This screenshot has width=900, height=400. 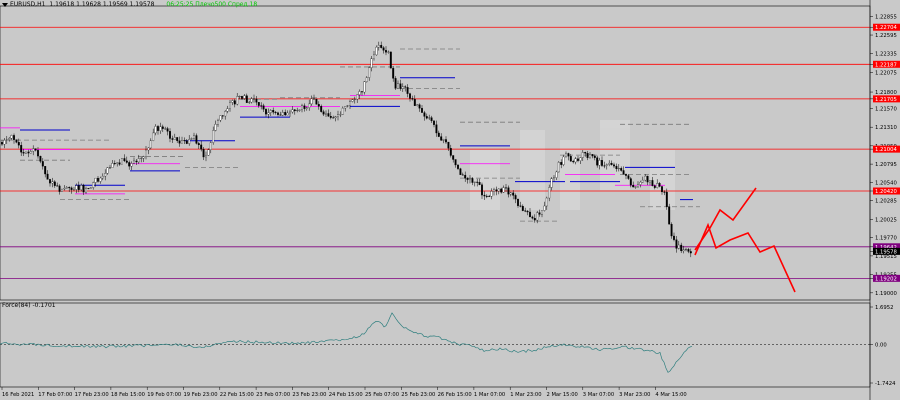 I want to click on price-label: 1.19515, so click(x=886, y=257).